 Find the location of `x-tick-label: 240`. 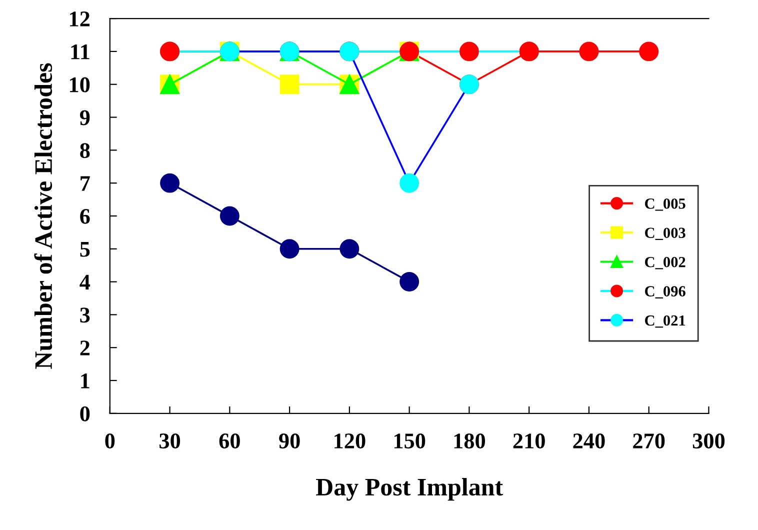

x-tick-label: 240 is located at coordinates (589, 440).